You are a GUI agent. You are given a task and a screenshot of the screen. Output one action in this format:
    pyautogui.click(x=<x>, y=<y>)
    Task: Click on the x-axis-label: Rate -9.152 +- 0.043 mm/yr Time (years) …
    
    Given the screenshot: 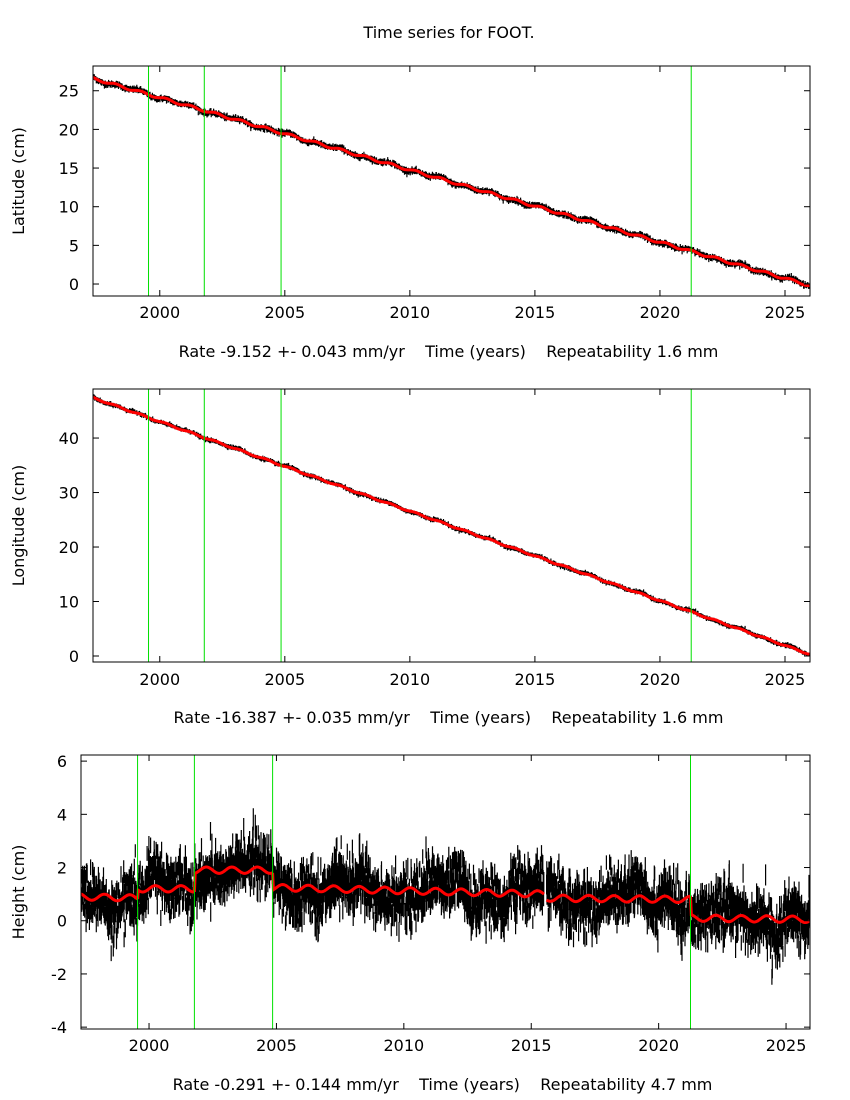 What is the action you would take?
    pyautogui.click(x=449, y=351)
    